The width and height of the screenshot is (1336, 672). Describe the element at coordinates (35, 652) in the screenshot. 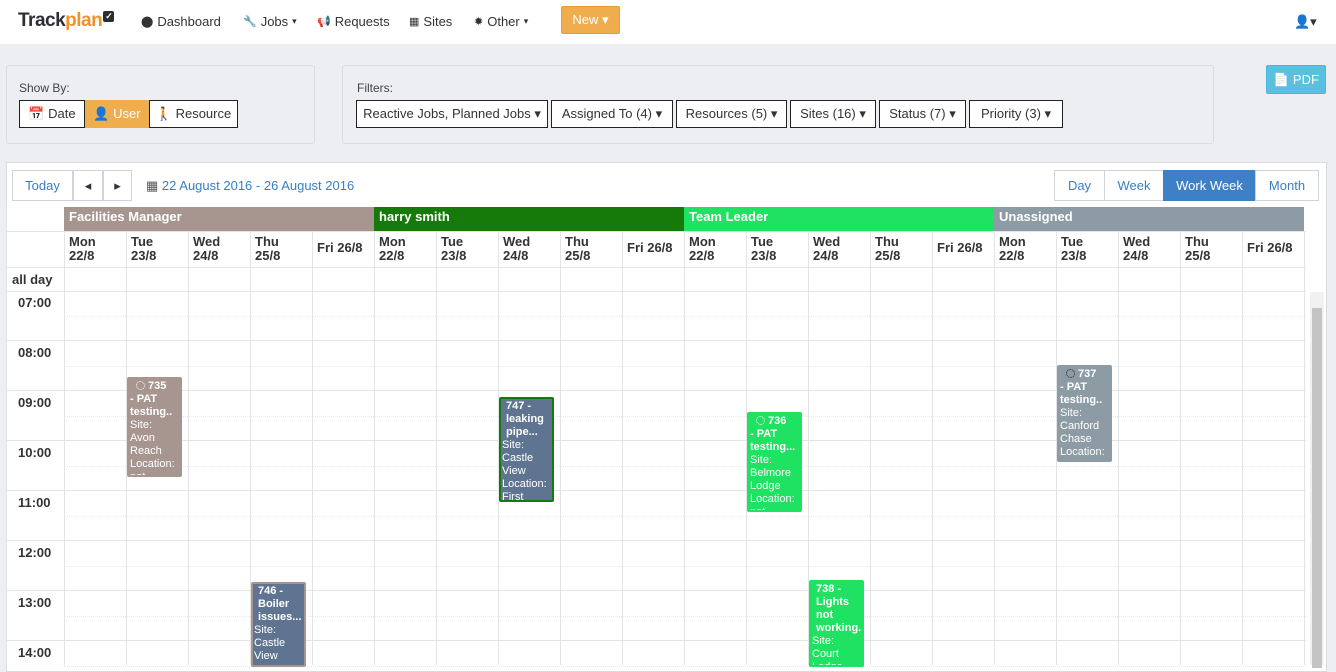

I see `time-label: 14:00` at that location.